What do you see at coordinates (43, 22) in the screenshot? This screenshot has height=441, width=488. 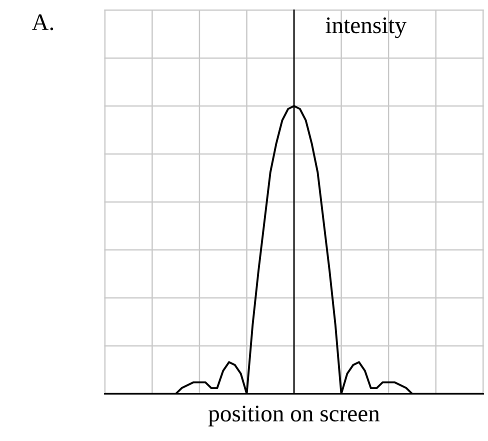 I see `chart-title: A.` at bounding box center [43, 22].